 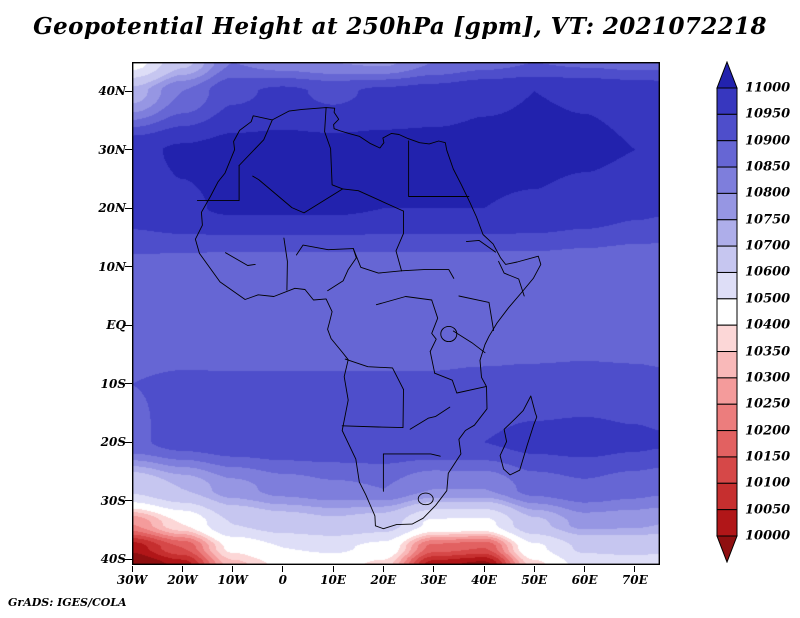 I want to click on colorbar-label: 10900, so click(x=768, y=141).